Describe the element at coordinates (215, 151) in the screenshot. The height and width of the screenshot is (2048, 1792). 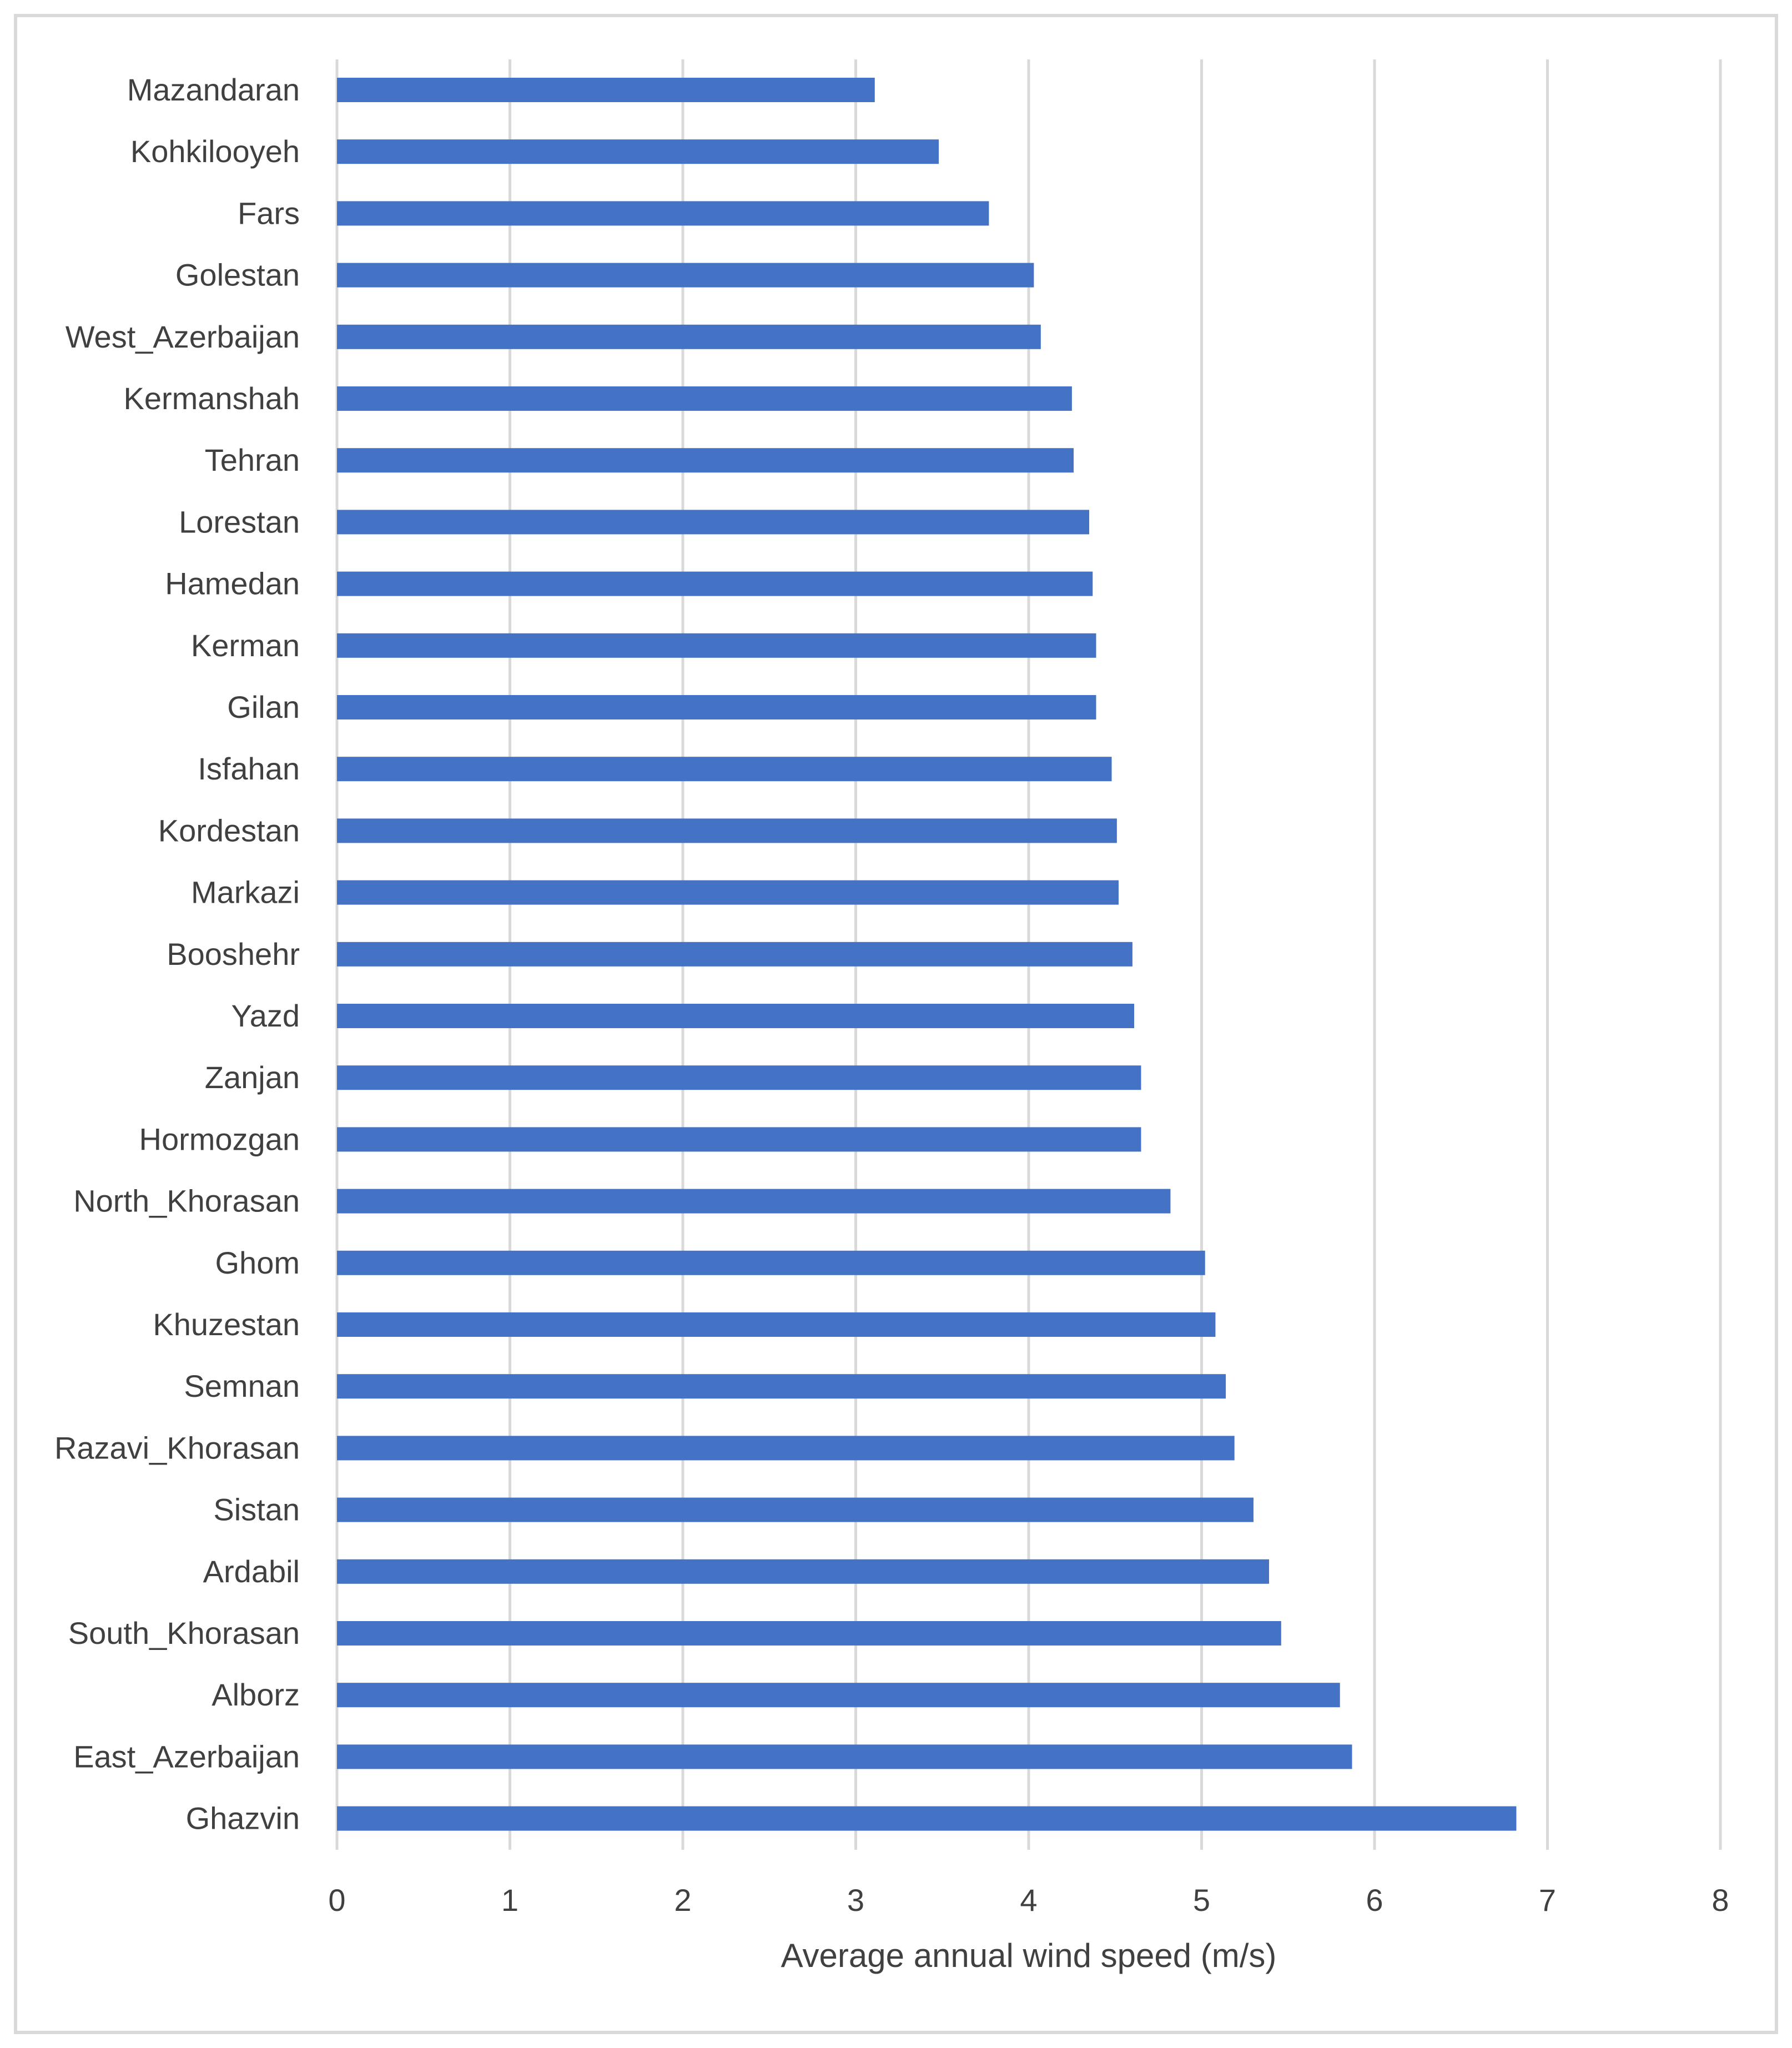
I see `category-label: Kohkilooyeh` at that location.